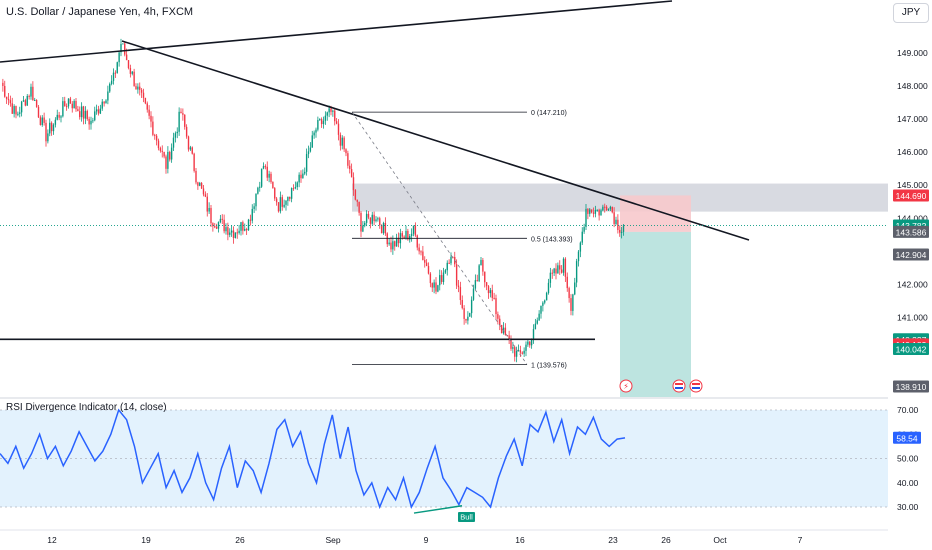  What do you see at coordinates (911, 387) in the screenshot?
I see `price-label-text: 138.910` at bounding box center [911, 387].